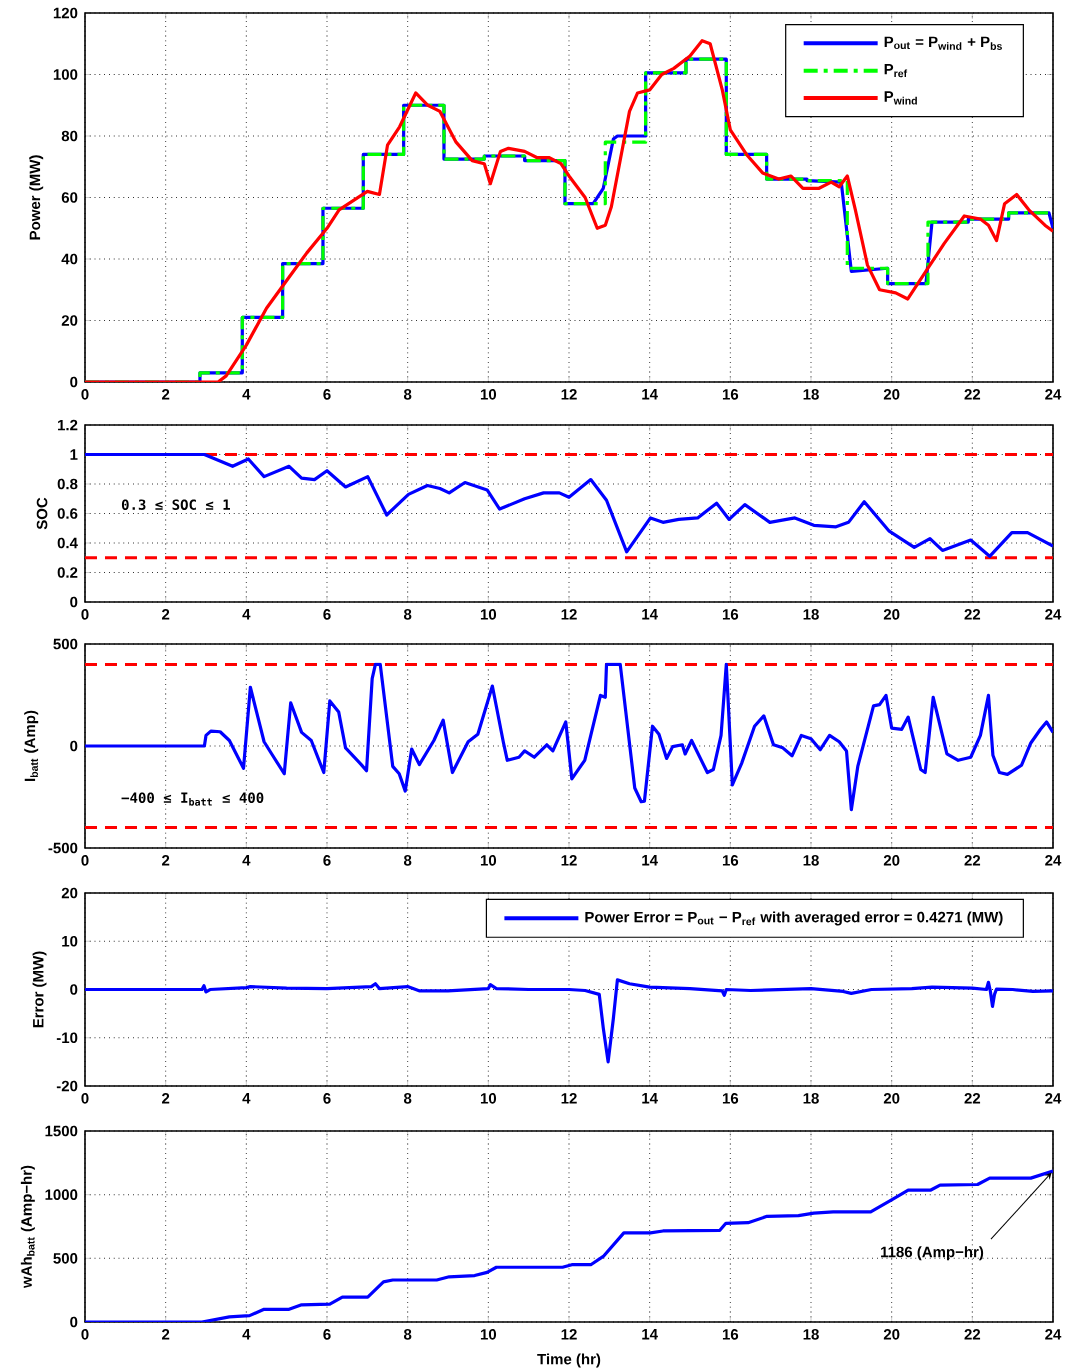  Describe the element at coordinates (61, 1194) in the screenshot. I see `y-tick-label: 1000` at that location.